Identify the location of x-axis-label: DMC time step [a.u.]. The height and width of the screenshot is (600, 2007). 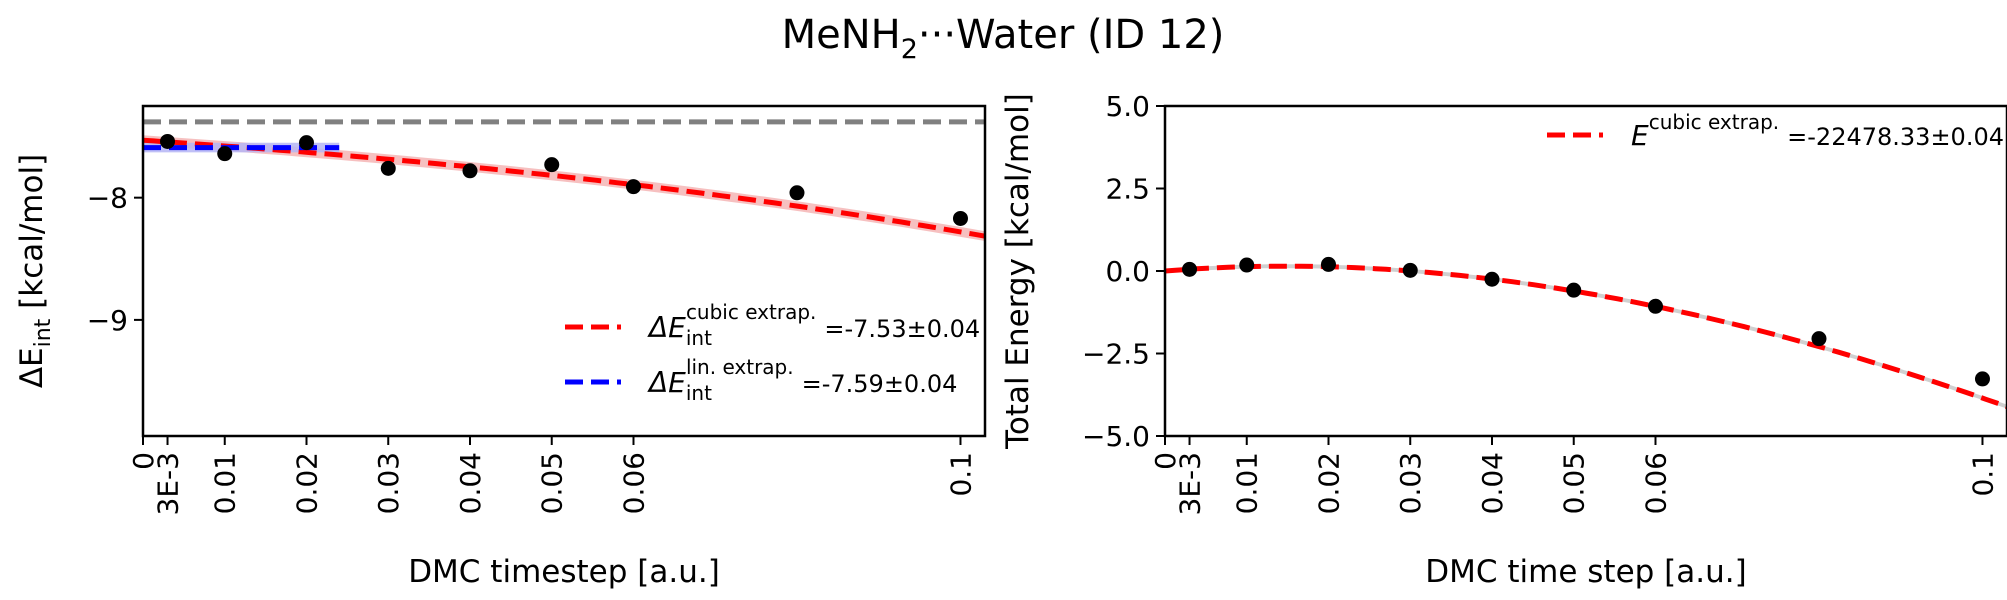
(1585, 572).